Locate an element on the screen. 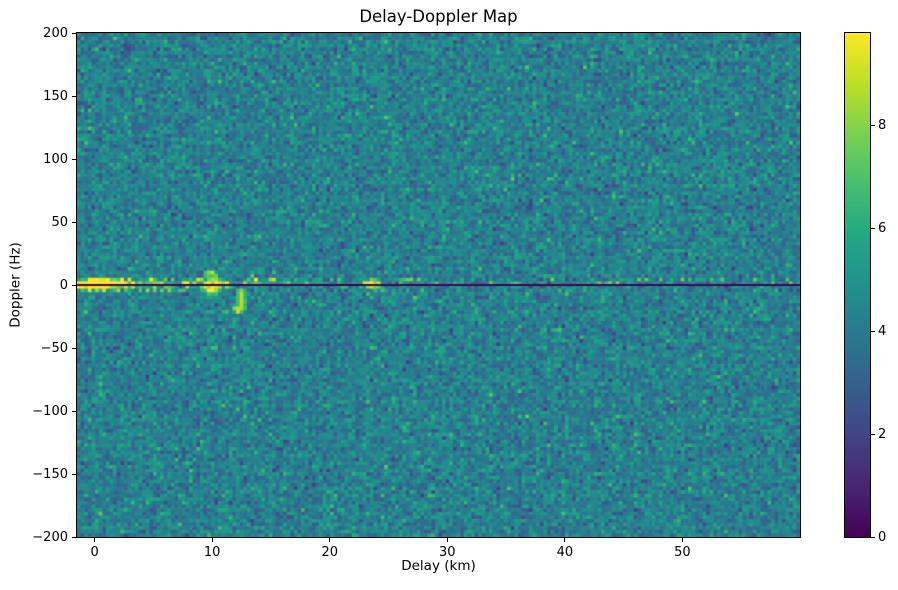 The image size is (898, 590). y-tick-label: 0 is located at coordinates (63, 285).